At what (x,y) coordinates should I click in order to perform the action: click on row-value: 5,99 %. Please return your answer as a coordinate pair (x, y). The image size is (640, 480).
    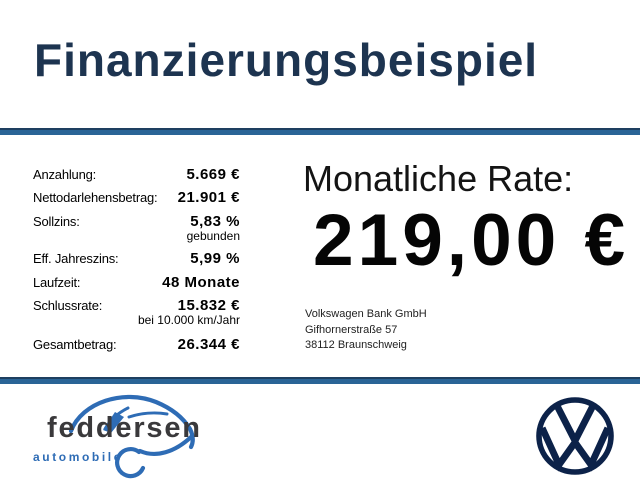
    Looking at the image, I should click on (215, 258).